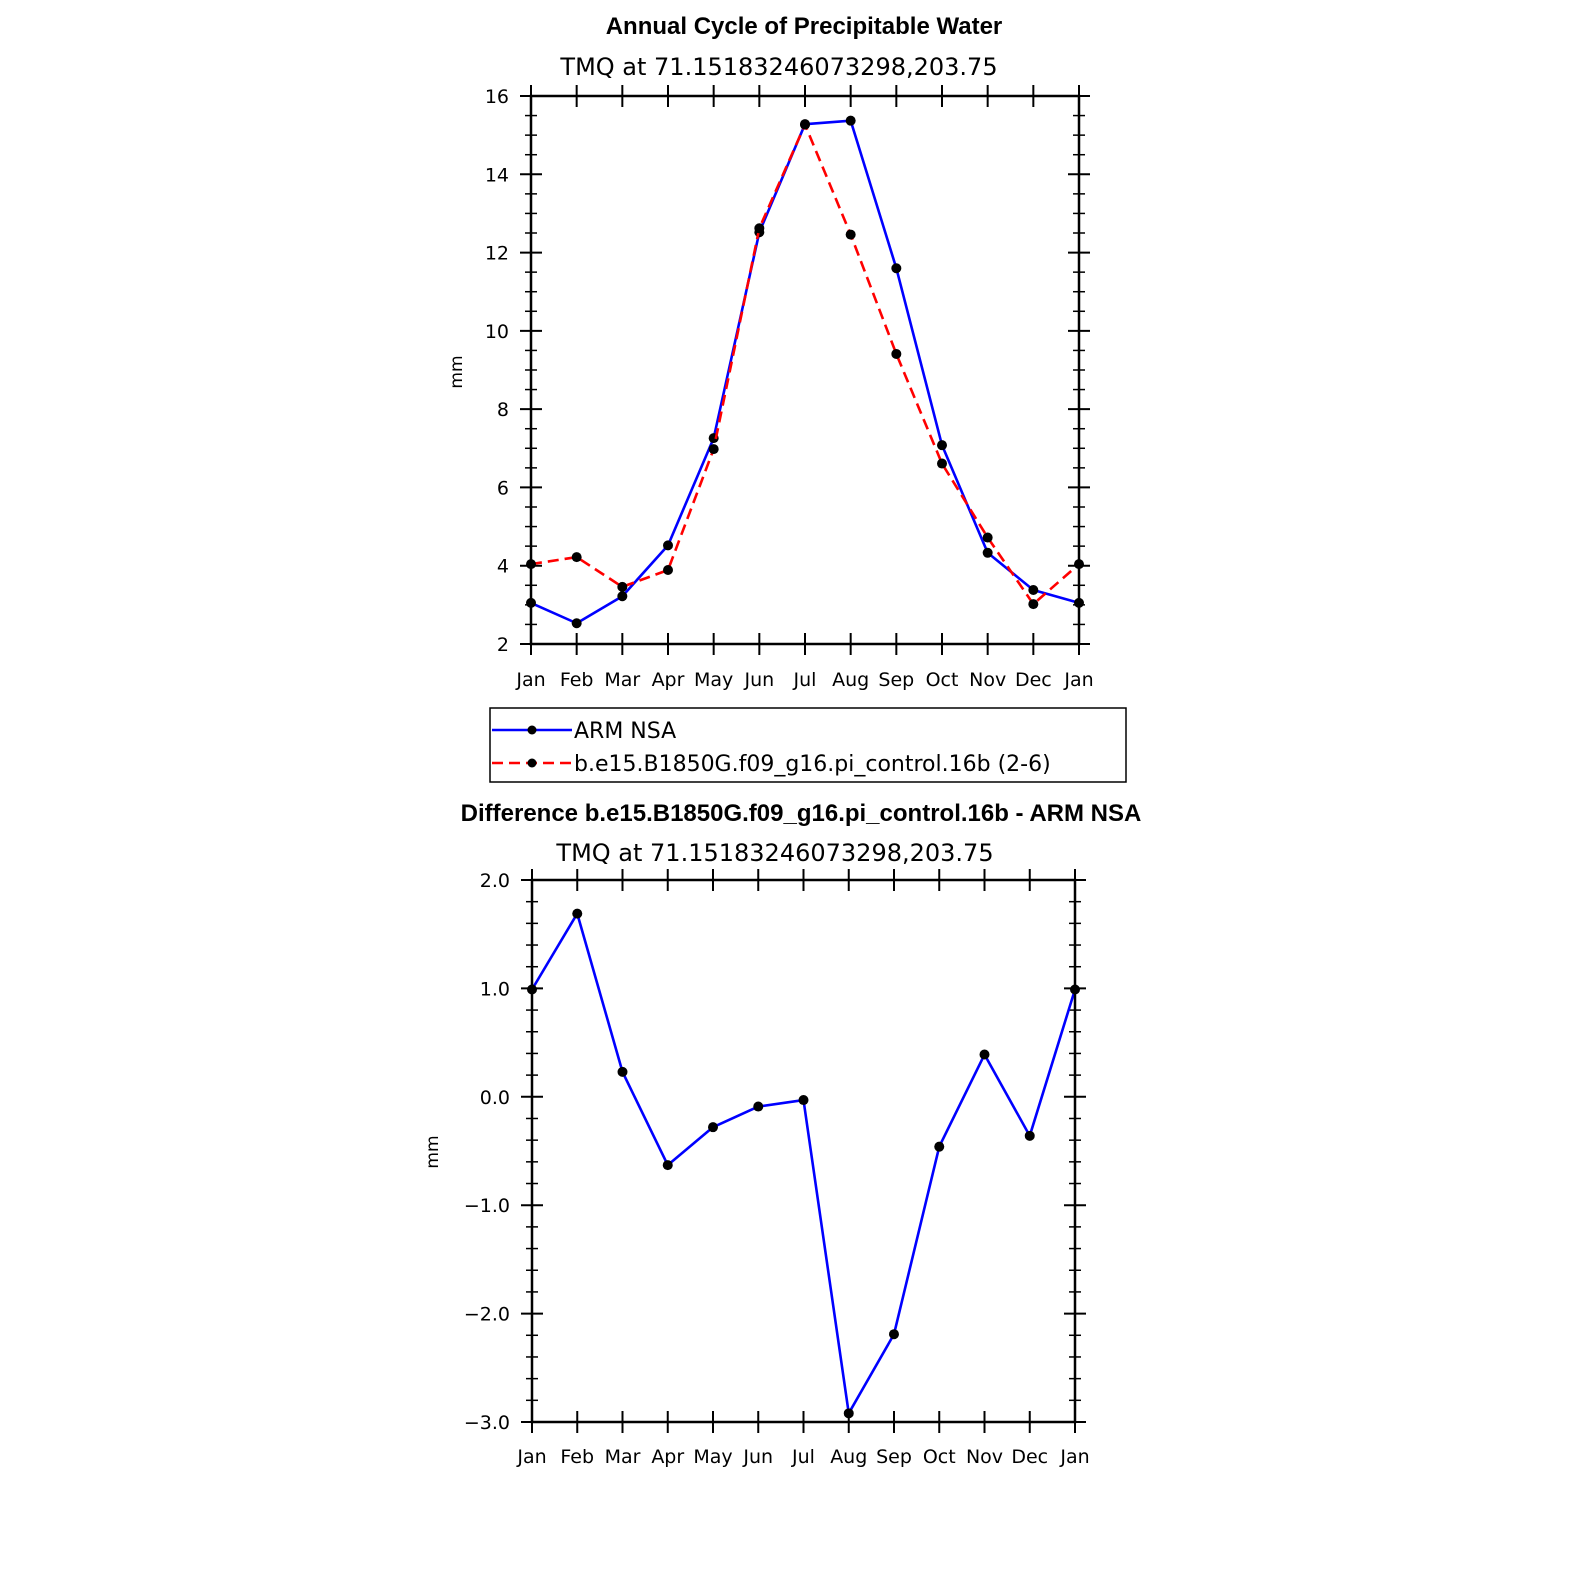 The width and height of the screenshot is (1574, 1574). What do you see at coordinates (487, 1206) in the screenshot?
I see `y-tick-label: −1.0` at bounding box center [487, 1206].